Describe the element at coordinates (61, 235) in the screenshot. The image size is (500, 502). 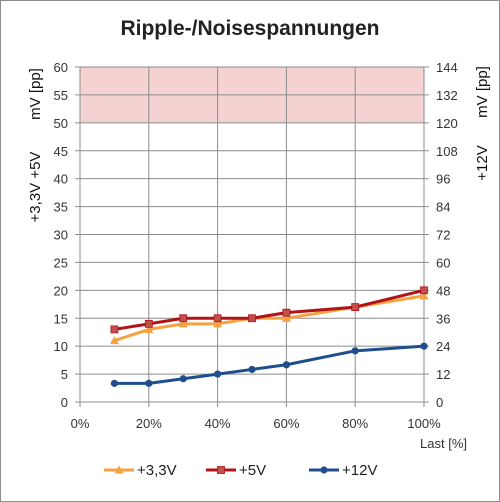
I see `y-left-tick-label: 30` at that location.